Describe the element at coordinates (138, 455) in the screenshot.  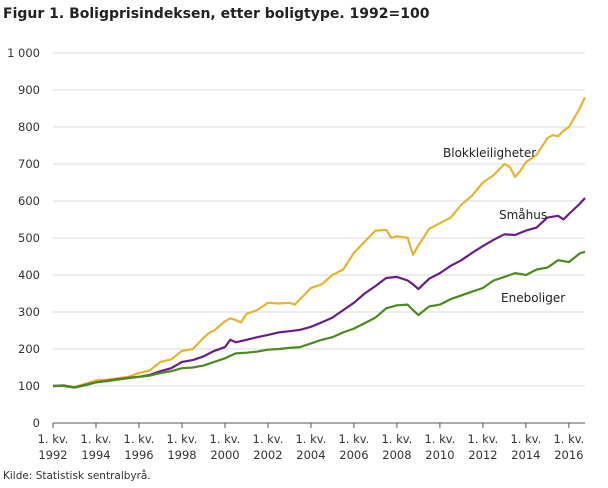
I see `x-tick-label-year: 1996` at that location.